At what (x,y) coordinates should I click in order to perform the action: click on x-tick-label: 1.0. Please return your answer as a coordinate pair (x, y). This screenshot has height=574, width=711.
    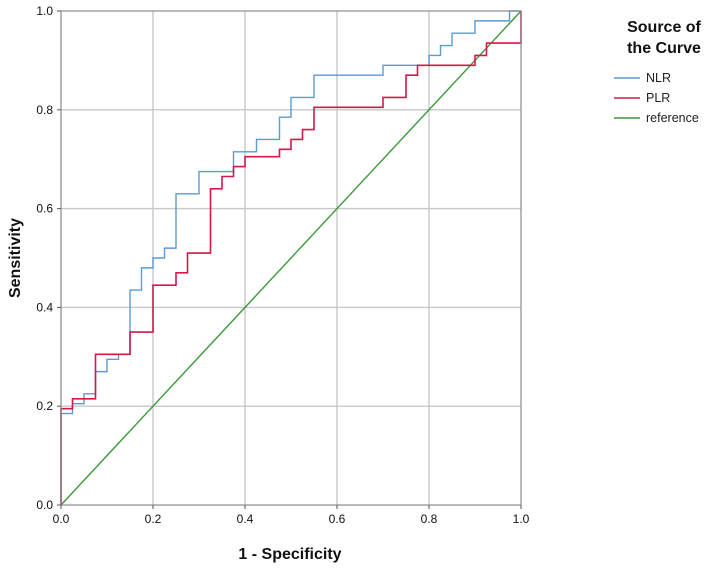
    Looking at the image, I should click on (521, 519).